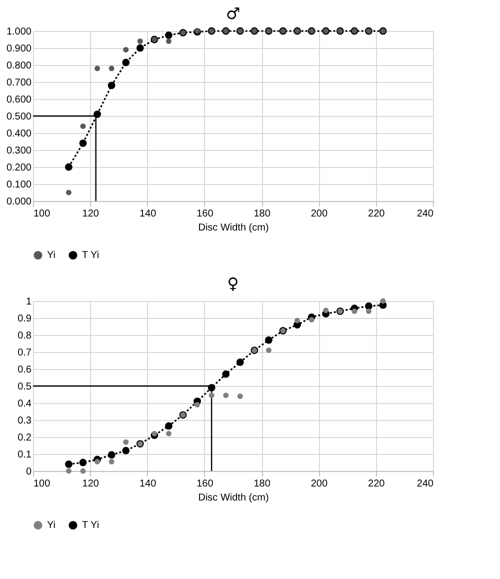  Describe the element at coordinates (19, 100) in the screenshot. I see `y-tick-label: 0.600` at that location.